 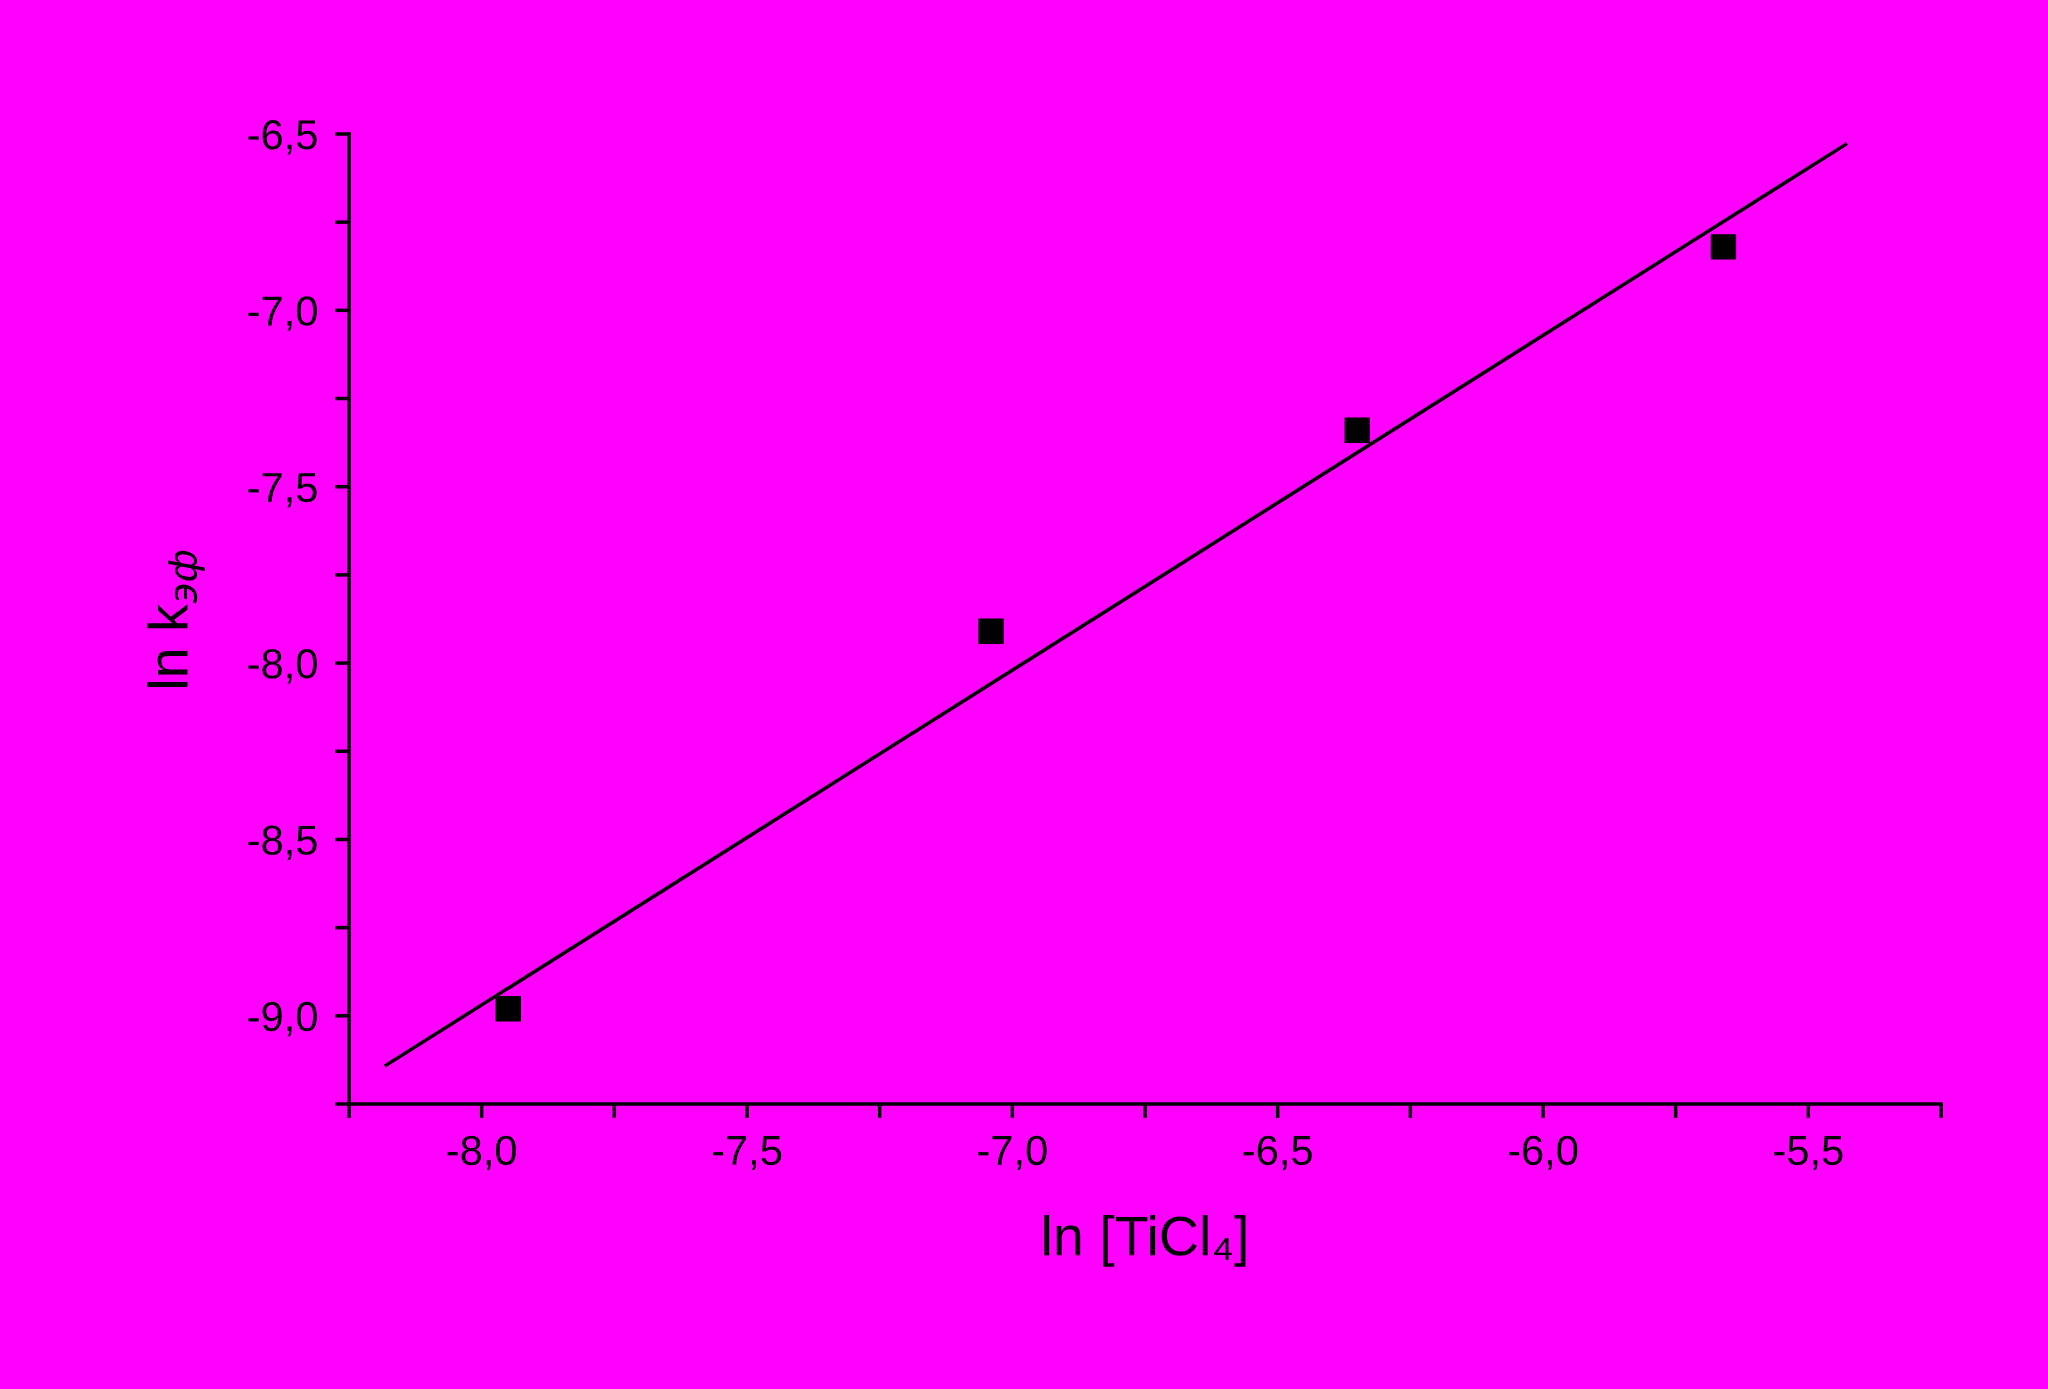 I want to click on x-tick-label: -7,5, so click(x=747, y=1153).